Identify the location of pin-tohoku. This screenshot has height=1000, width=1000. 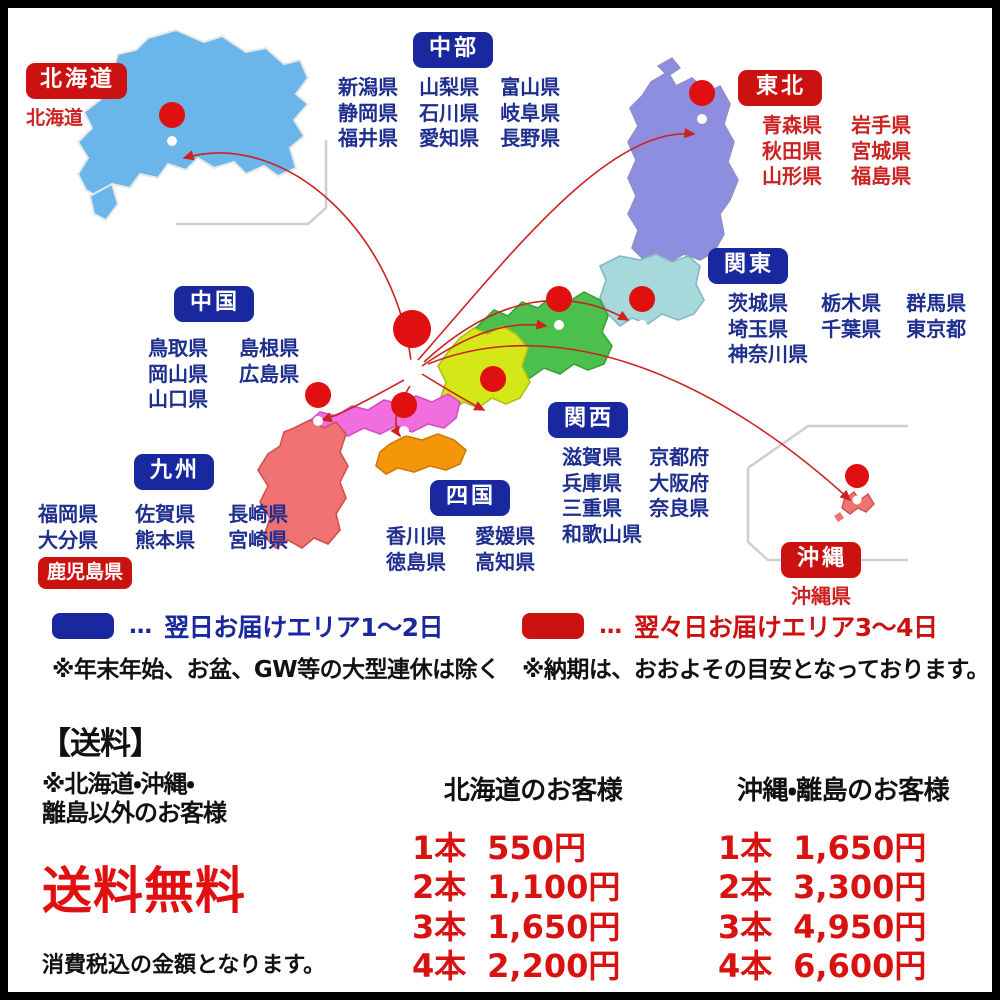
(702, 112).